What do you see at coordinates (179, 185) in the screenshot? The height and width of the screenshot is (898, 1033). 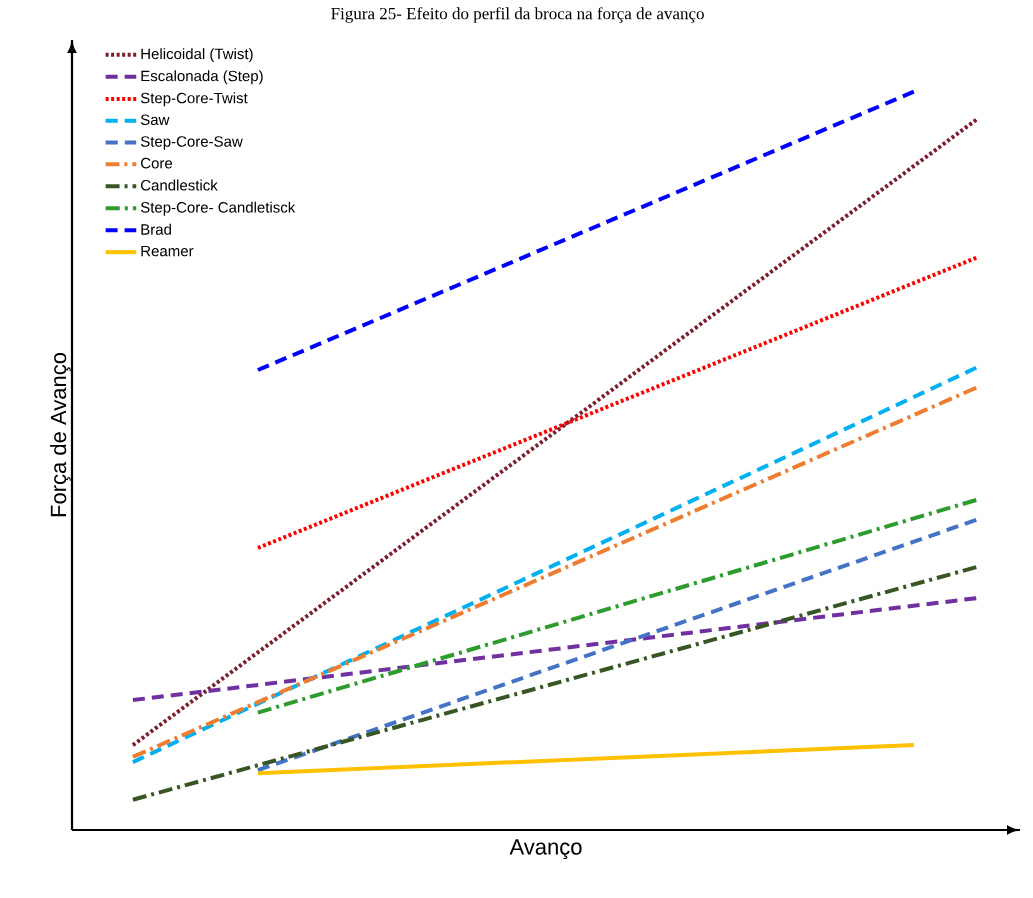 I see `legend-label: Candlestick` at bounding box center [179, 185].